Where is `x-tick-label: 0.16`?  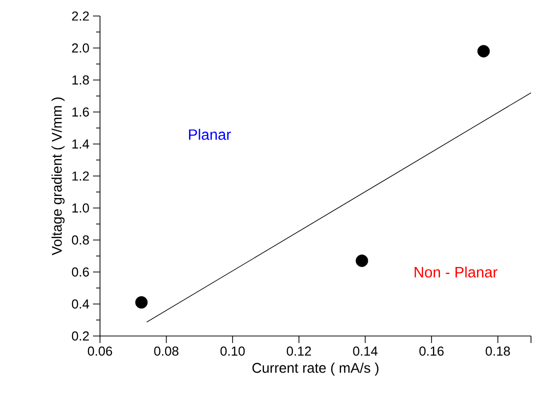 x-tick-label: 0.16 is located at coordinates (431, 351).